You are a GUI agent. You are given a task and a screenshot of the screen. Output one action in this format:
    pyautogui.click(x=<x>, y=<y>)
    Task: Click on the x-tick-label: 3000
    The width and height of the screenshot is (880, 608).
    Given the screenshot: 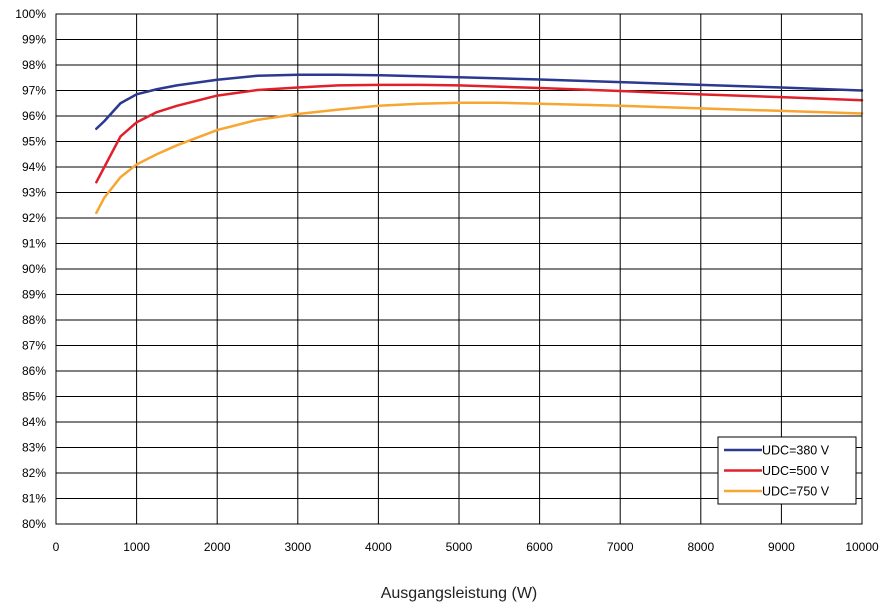 What is the action you would take?
    pyautogui.click(x=297, y=547)
    